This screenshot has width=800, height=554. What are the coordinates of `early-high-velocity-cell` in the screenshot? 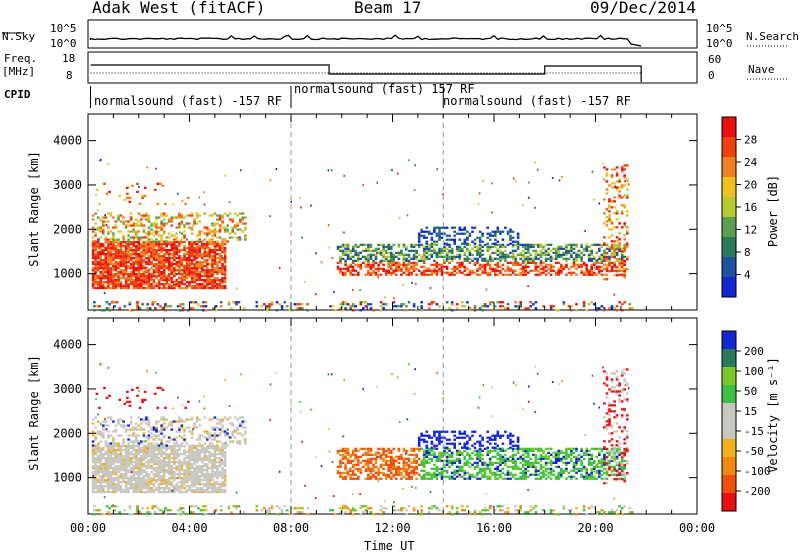 It's located at (145, 399).